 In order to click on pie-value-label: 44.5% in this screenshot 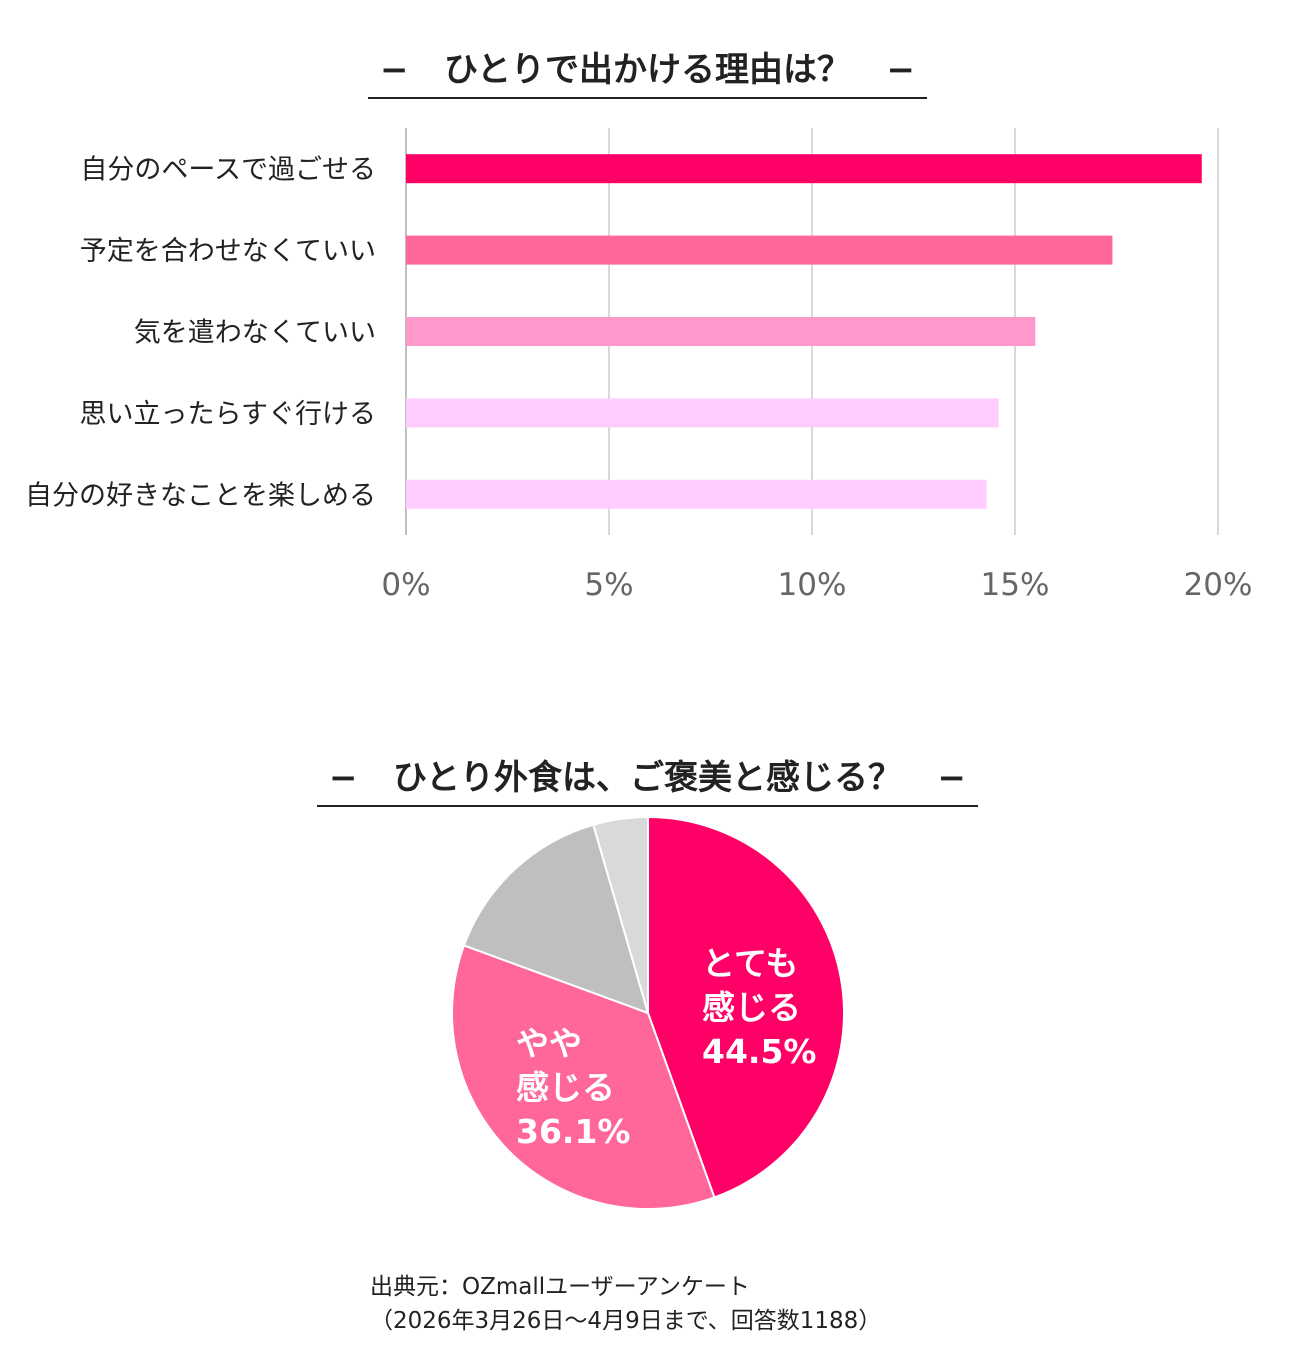, I will do `click(759, 1051)`.